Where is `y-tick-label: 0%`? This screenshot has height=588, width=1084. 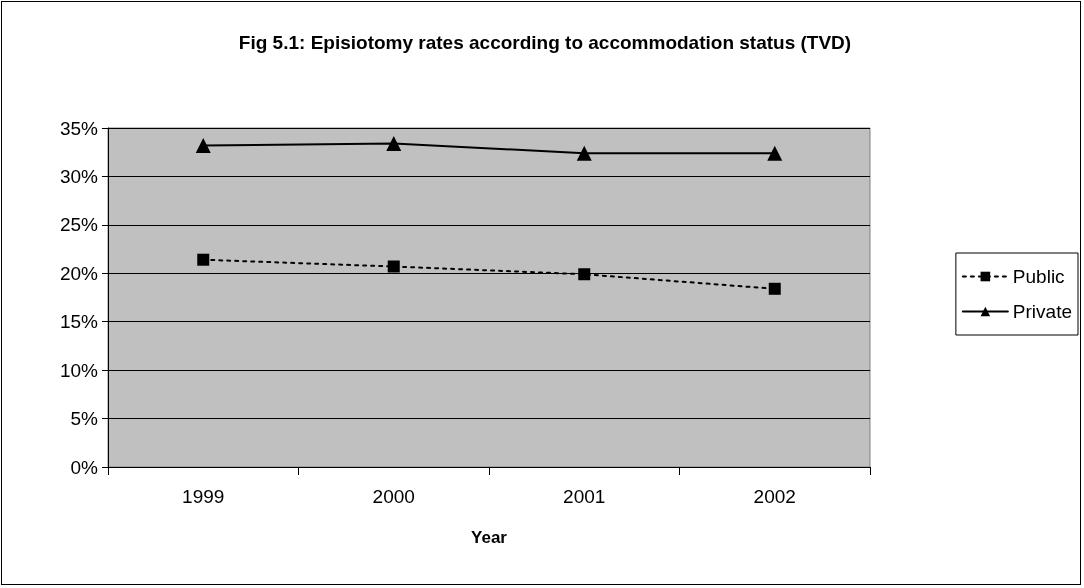 y-tick-label: 0% is located at coordinates (84, 467).